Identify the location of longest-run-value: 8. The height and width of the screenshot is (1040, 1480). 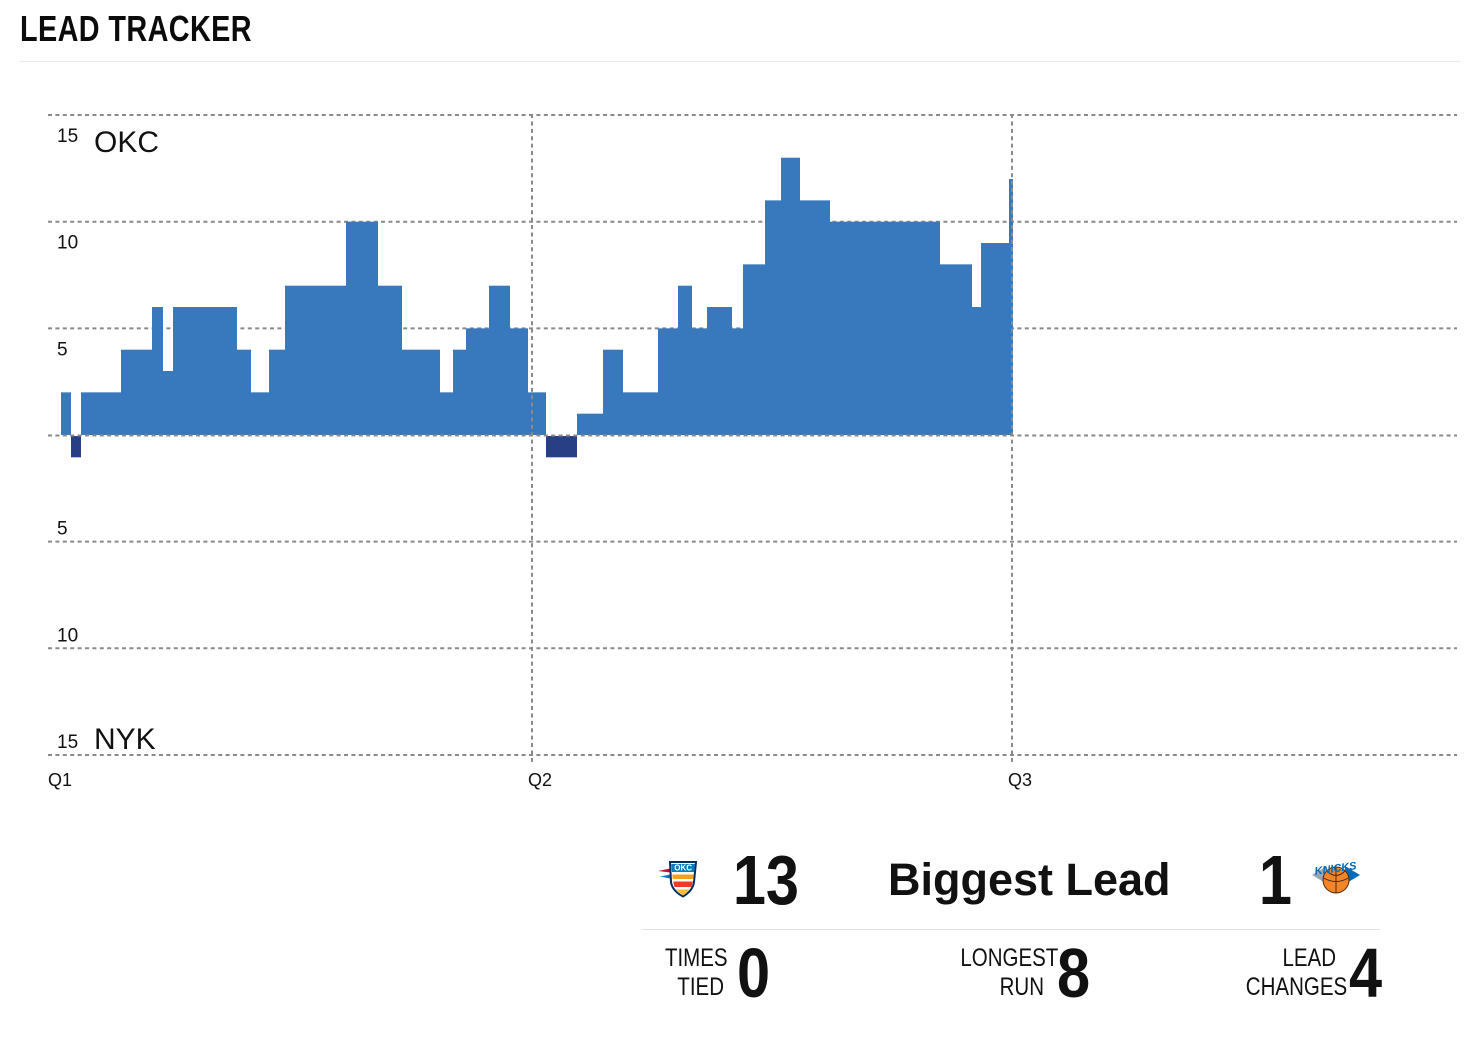
(1074, 973).